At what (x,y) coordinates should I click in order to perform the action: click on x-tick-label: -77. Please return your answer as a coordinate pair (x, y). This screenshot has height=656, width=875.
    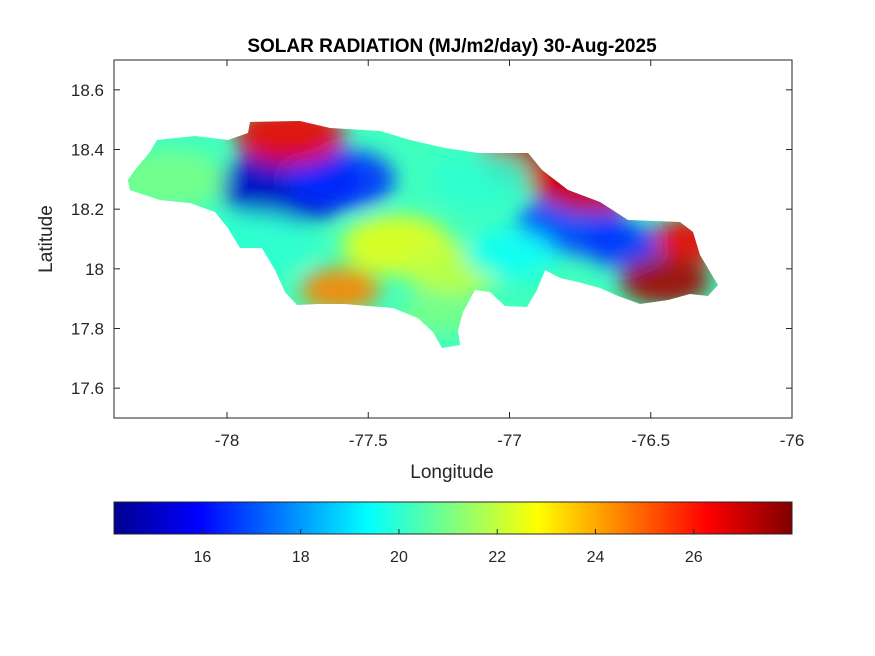
    Looking at the image, I should click on (509, 440).